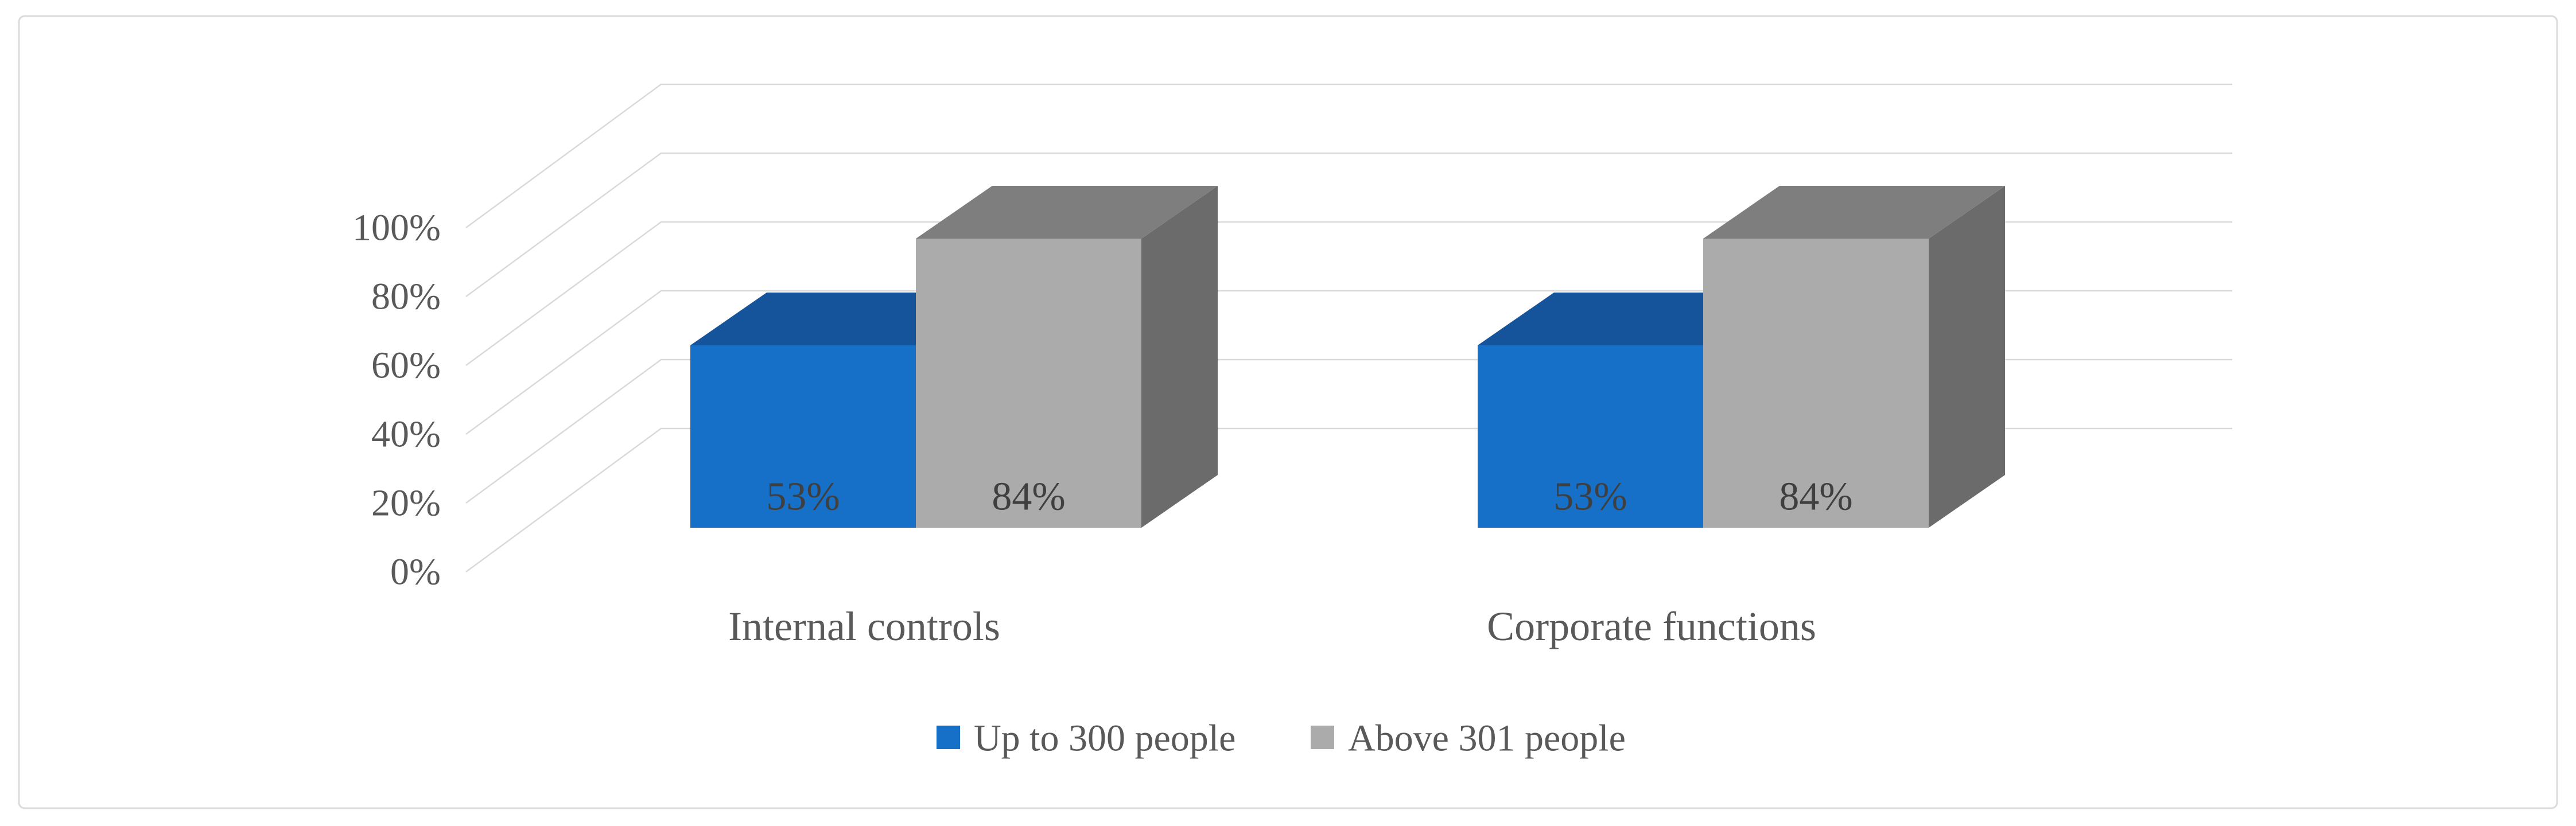 Image resolution: width=2576 pixels, height=826 pixels. I want to click on data-labels: 53% 84% 53% 84%, so click(1309, 497).